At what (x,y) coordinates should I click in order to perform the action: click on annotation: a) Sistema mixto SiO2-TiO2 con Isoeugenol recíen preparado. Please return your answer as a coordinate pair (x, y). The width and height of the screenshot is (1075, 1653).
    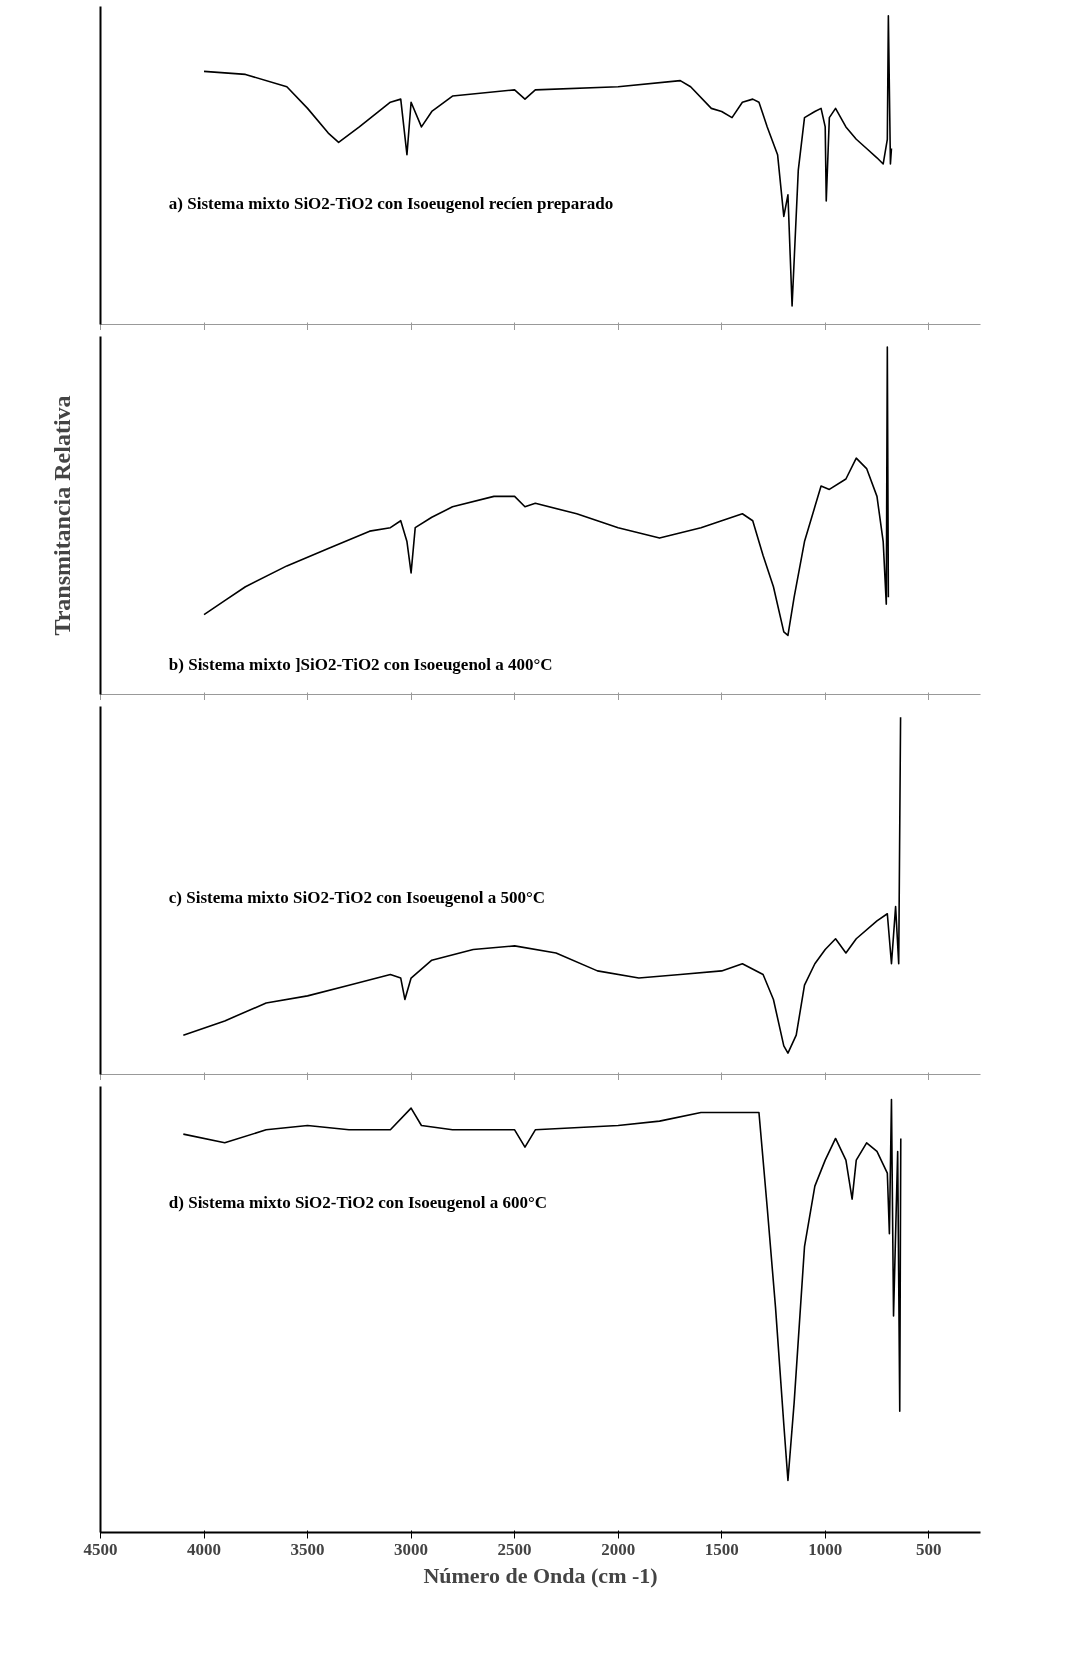
    Looking at the image, I should click on (391, 204).